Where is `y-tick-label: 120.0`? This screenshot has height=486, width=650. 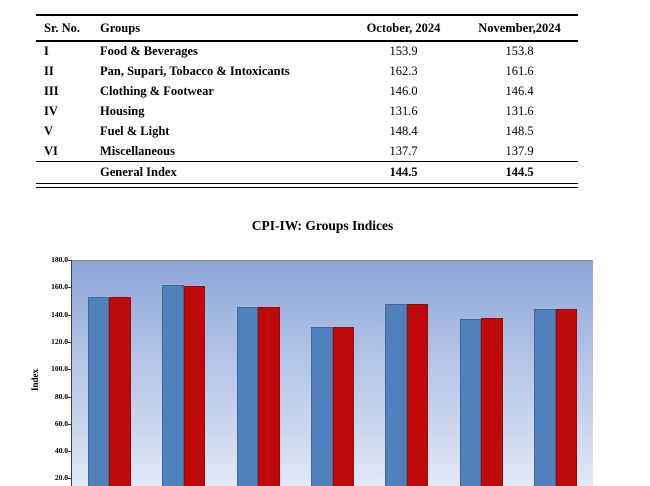 y-tick-label: 120.0 is located at coordinates (59, 341).